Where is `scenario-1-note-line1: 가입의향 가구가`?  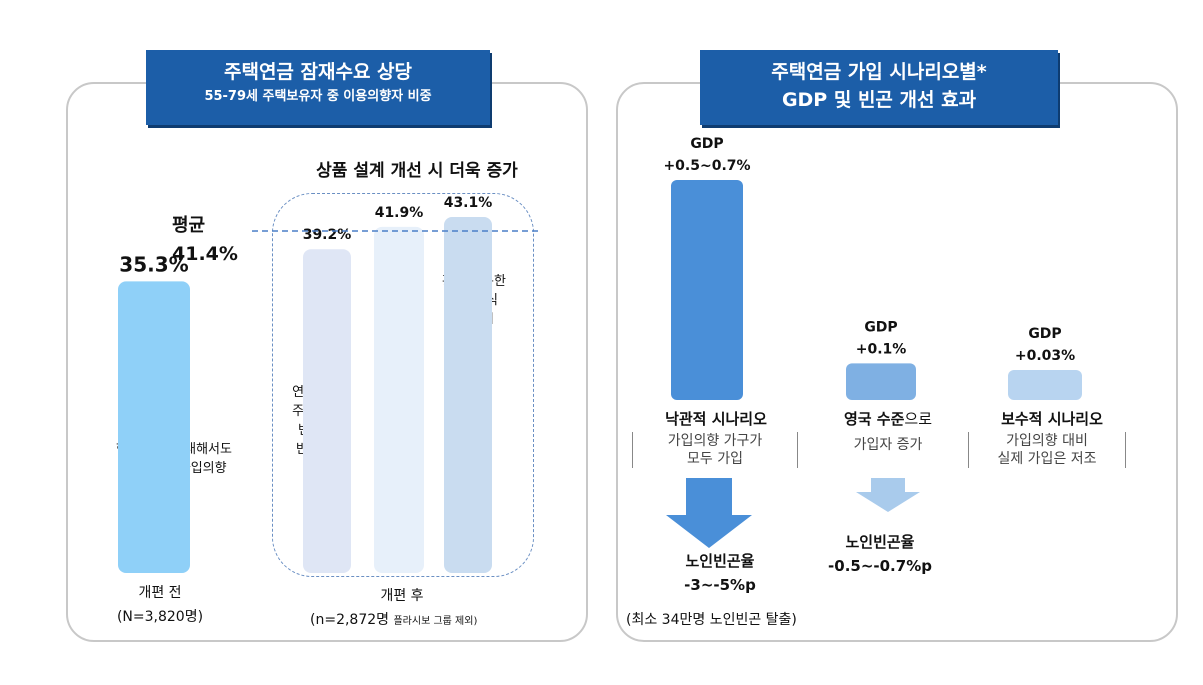
scenario-1-note-line1: 가입의향 가구가 is located at coordinates (715, 441).